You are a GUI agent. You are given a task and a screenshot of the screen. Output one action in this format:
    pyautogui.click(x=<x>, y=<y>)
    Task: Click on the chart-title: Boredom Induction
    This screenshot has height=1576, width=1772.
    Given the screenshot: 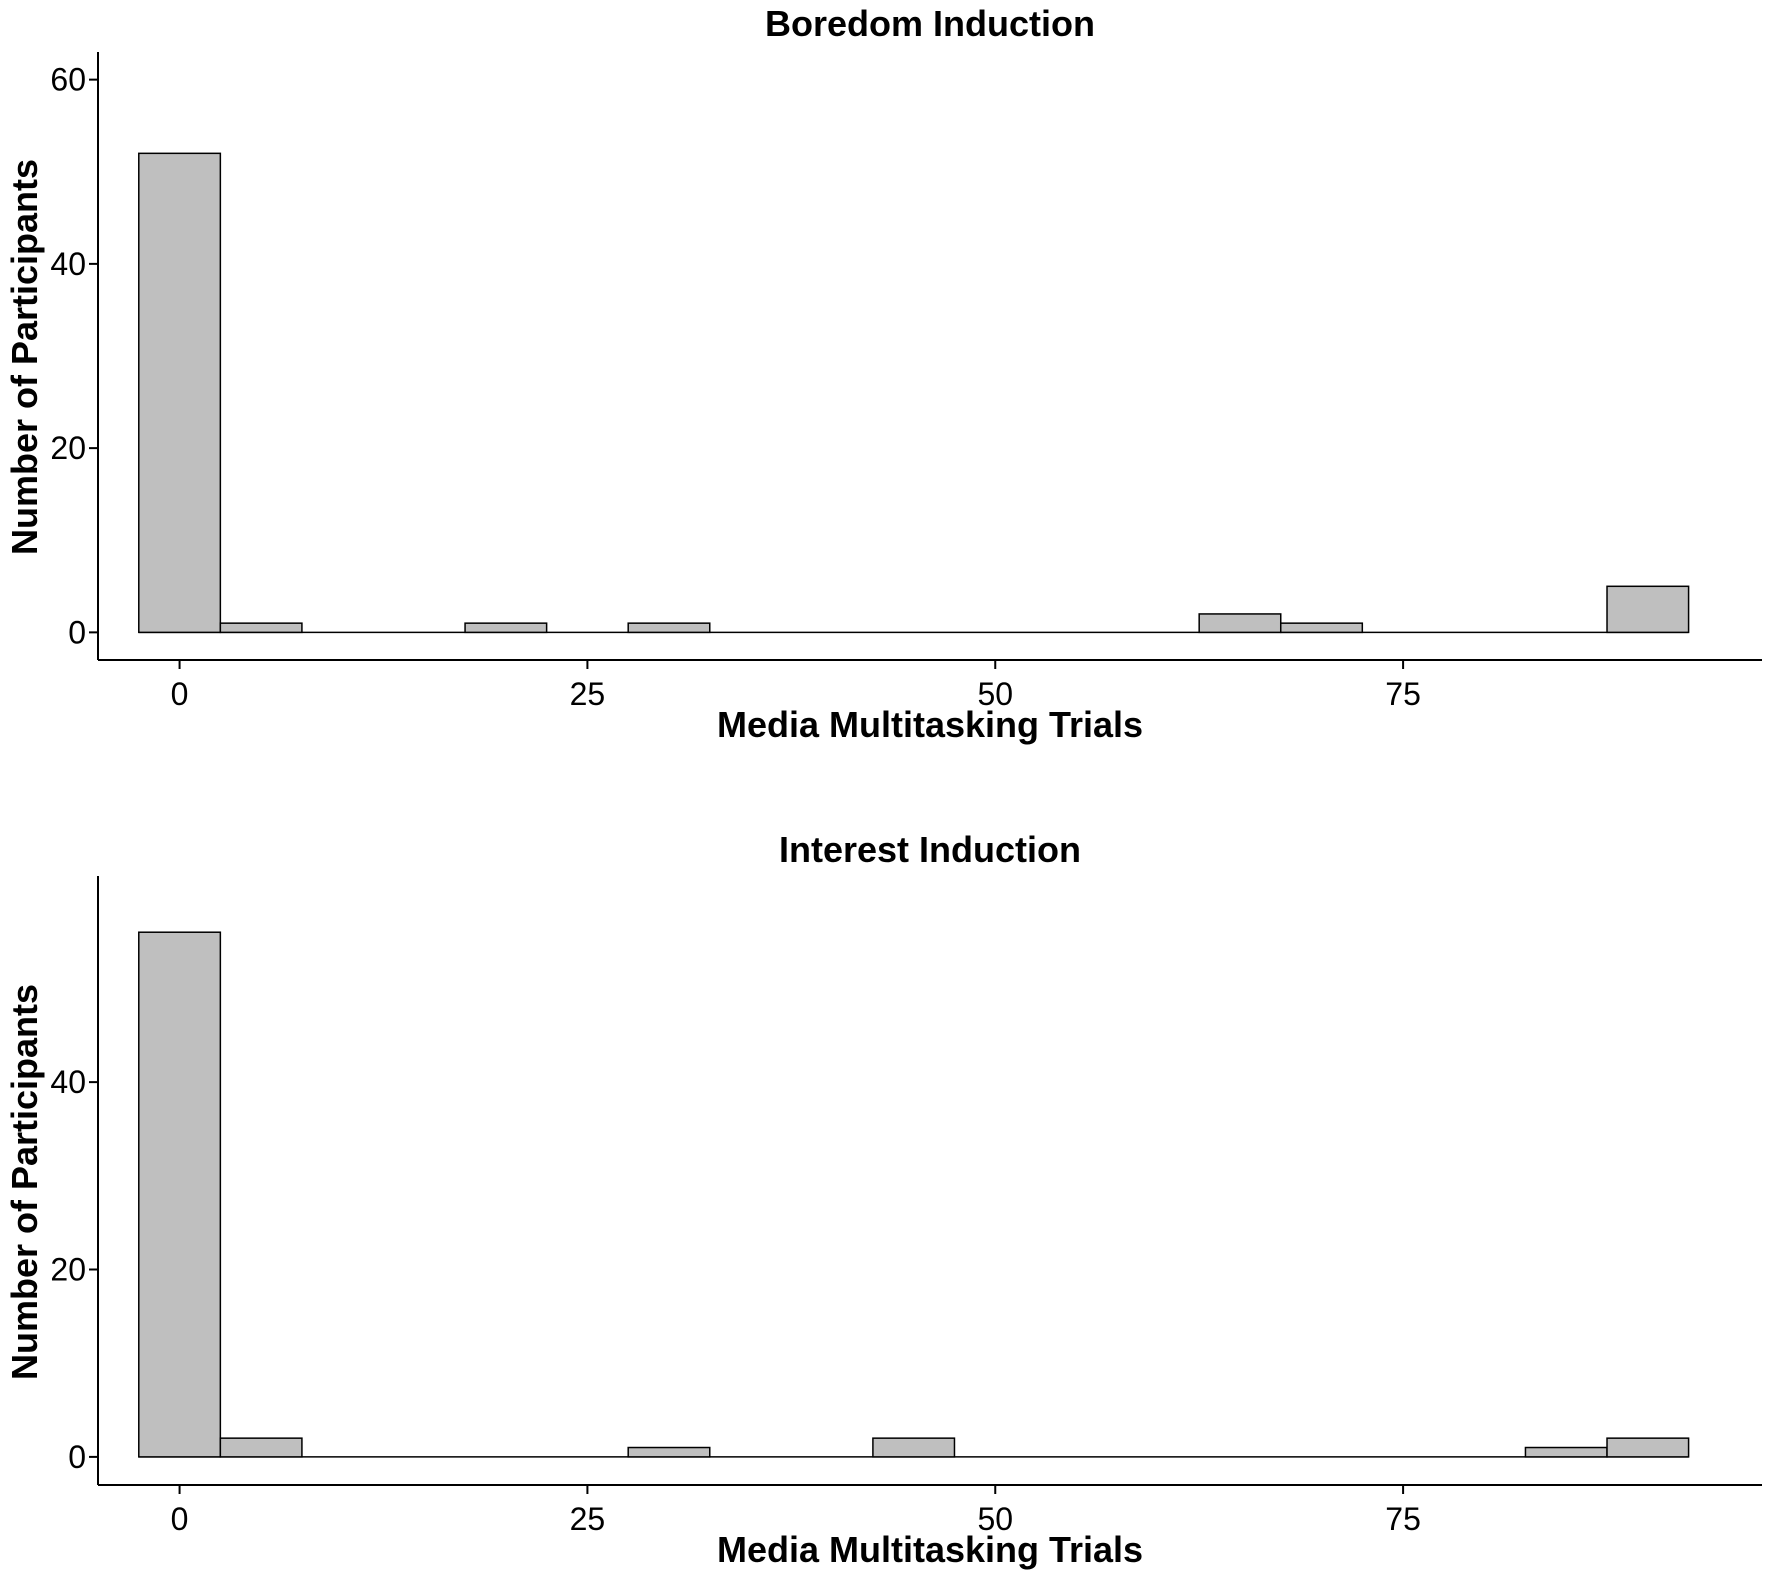 What is the action you would take?
    pyautogui.click(x=930, y=23)
    